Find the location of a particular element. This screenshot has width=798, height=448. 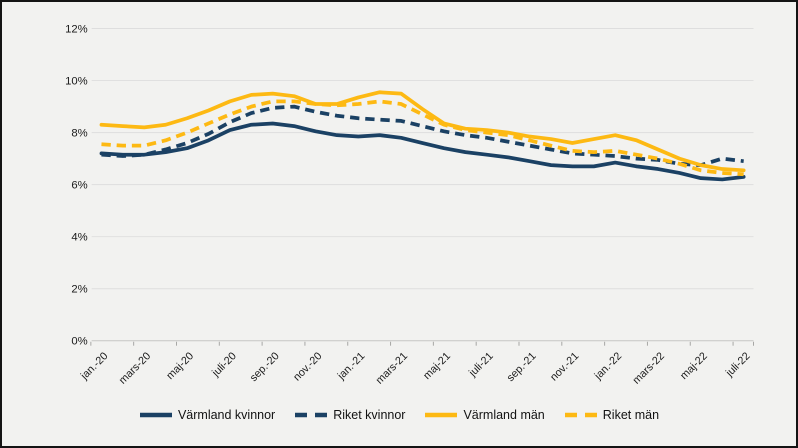

x-tick-label: maj-20 is located at coordinates (180, 366).